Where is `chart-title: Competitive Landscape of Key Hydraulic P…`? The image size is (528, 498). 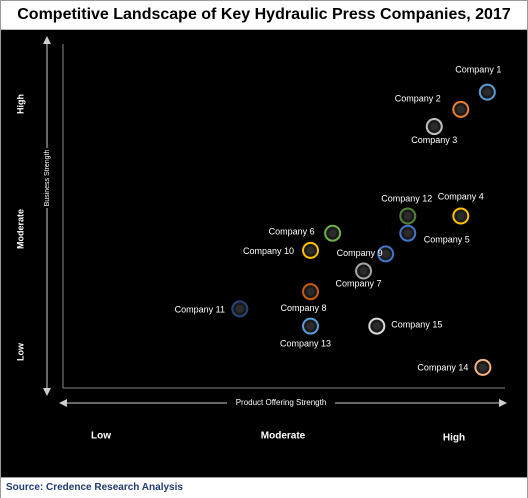
chart-title: Competitive Landscape of Key Hydraulic P… is located at coordinates (264, 14).